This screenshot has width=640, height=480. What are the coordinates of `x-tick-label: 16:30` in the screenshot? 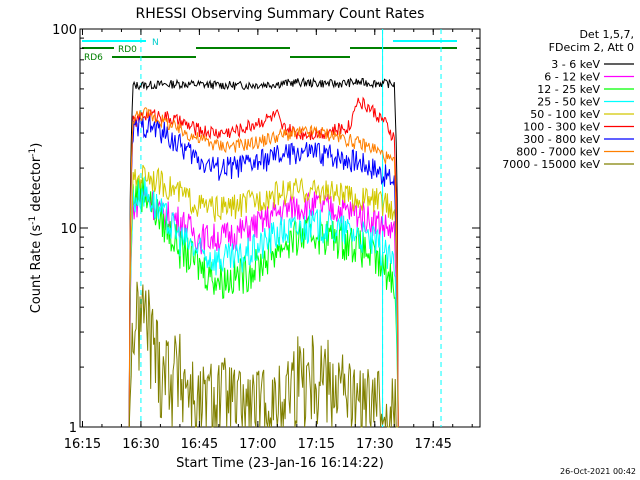 It's located at (140, 444).